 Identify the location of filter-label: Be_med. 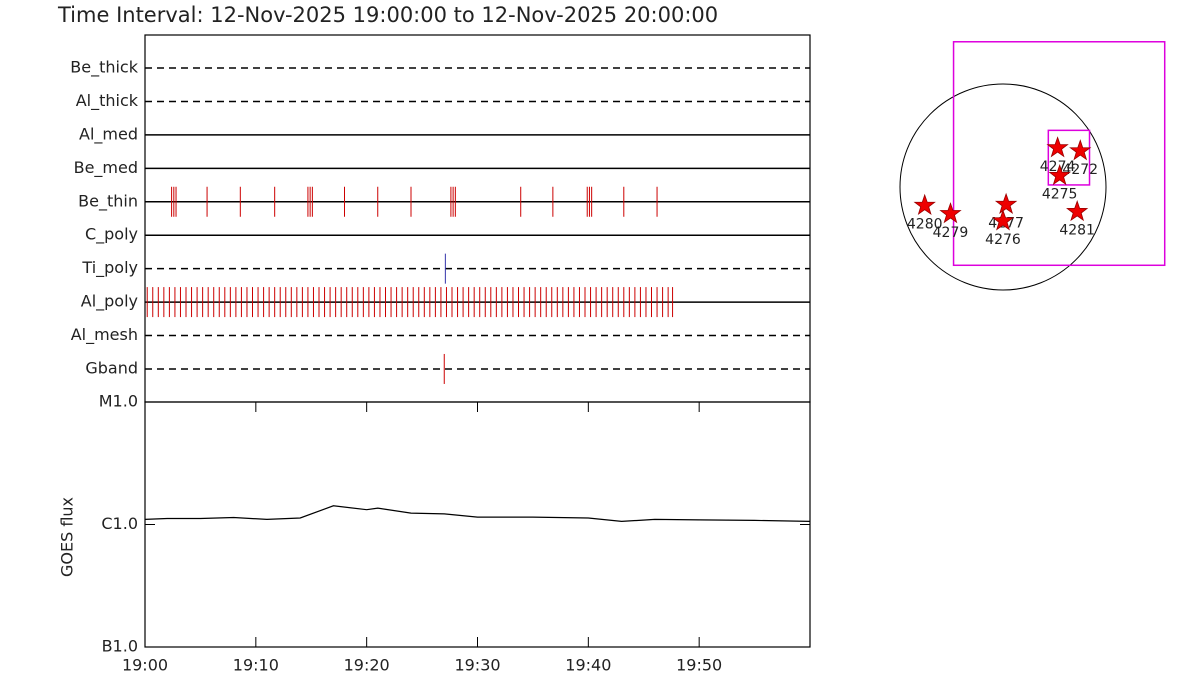
(106, 168).